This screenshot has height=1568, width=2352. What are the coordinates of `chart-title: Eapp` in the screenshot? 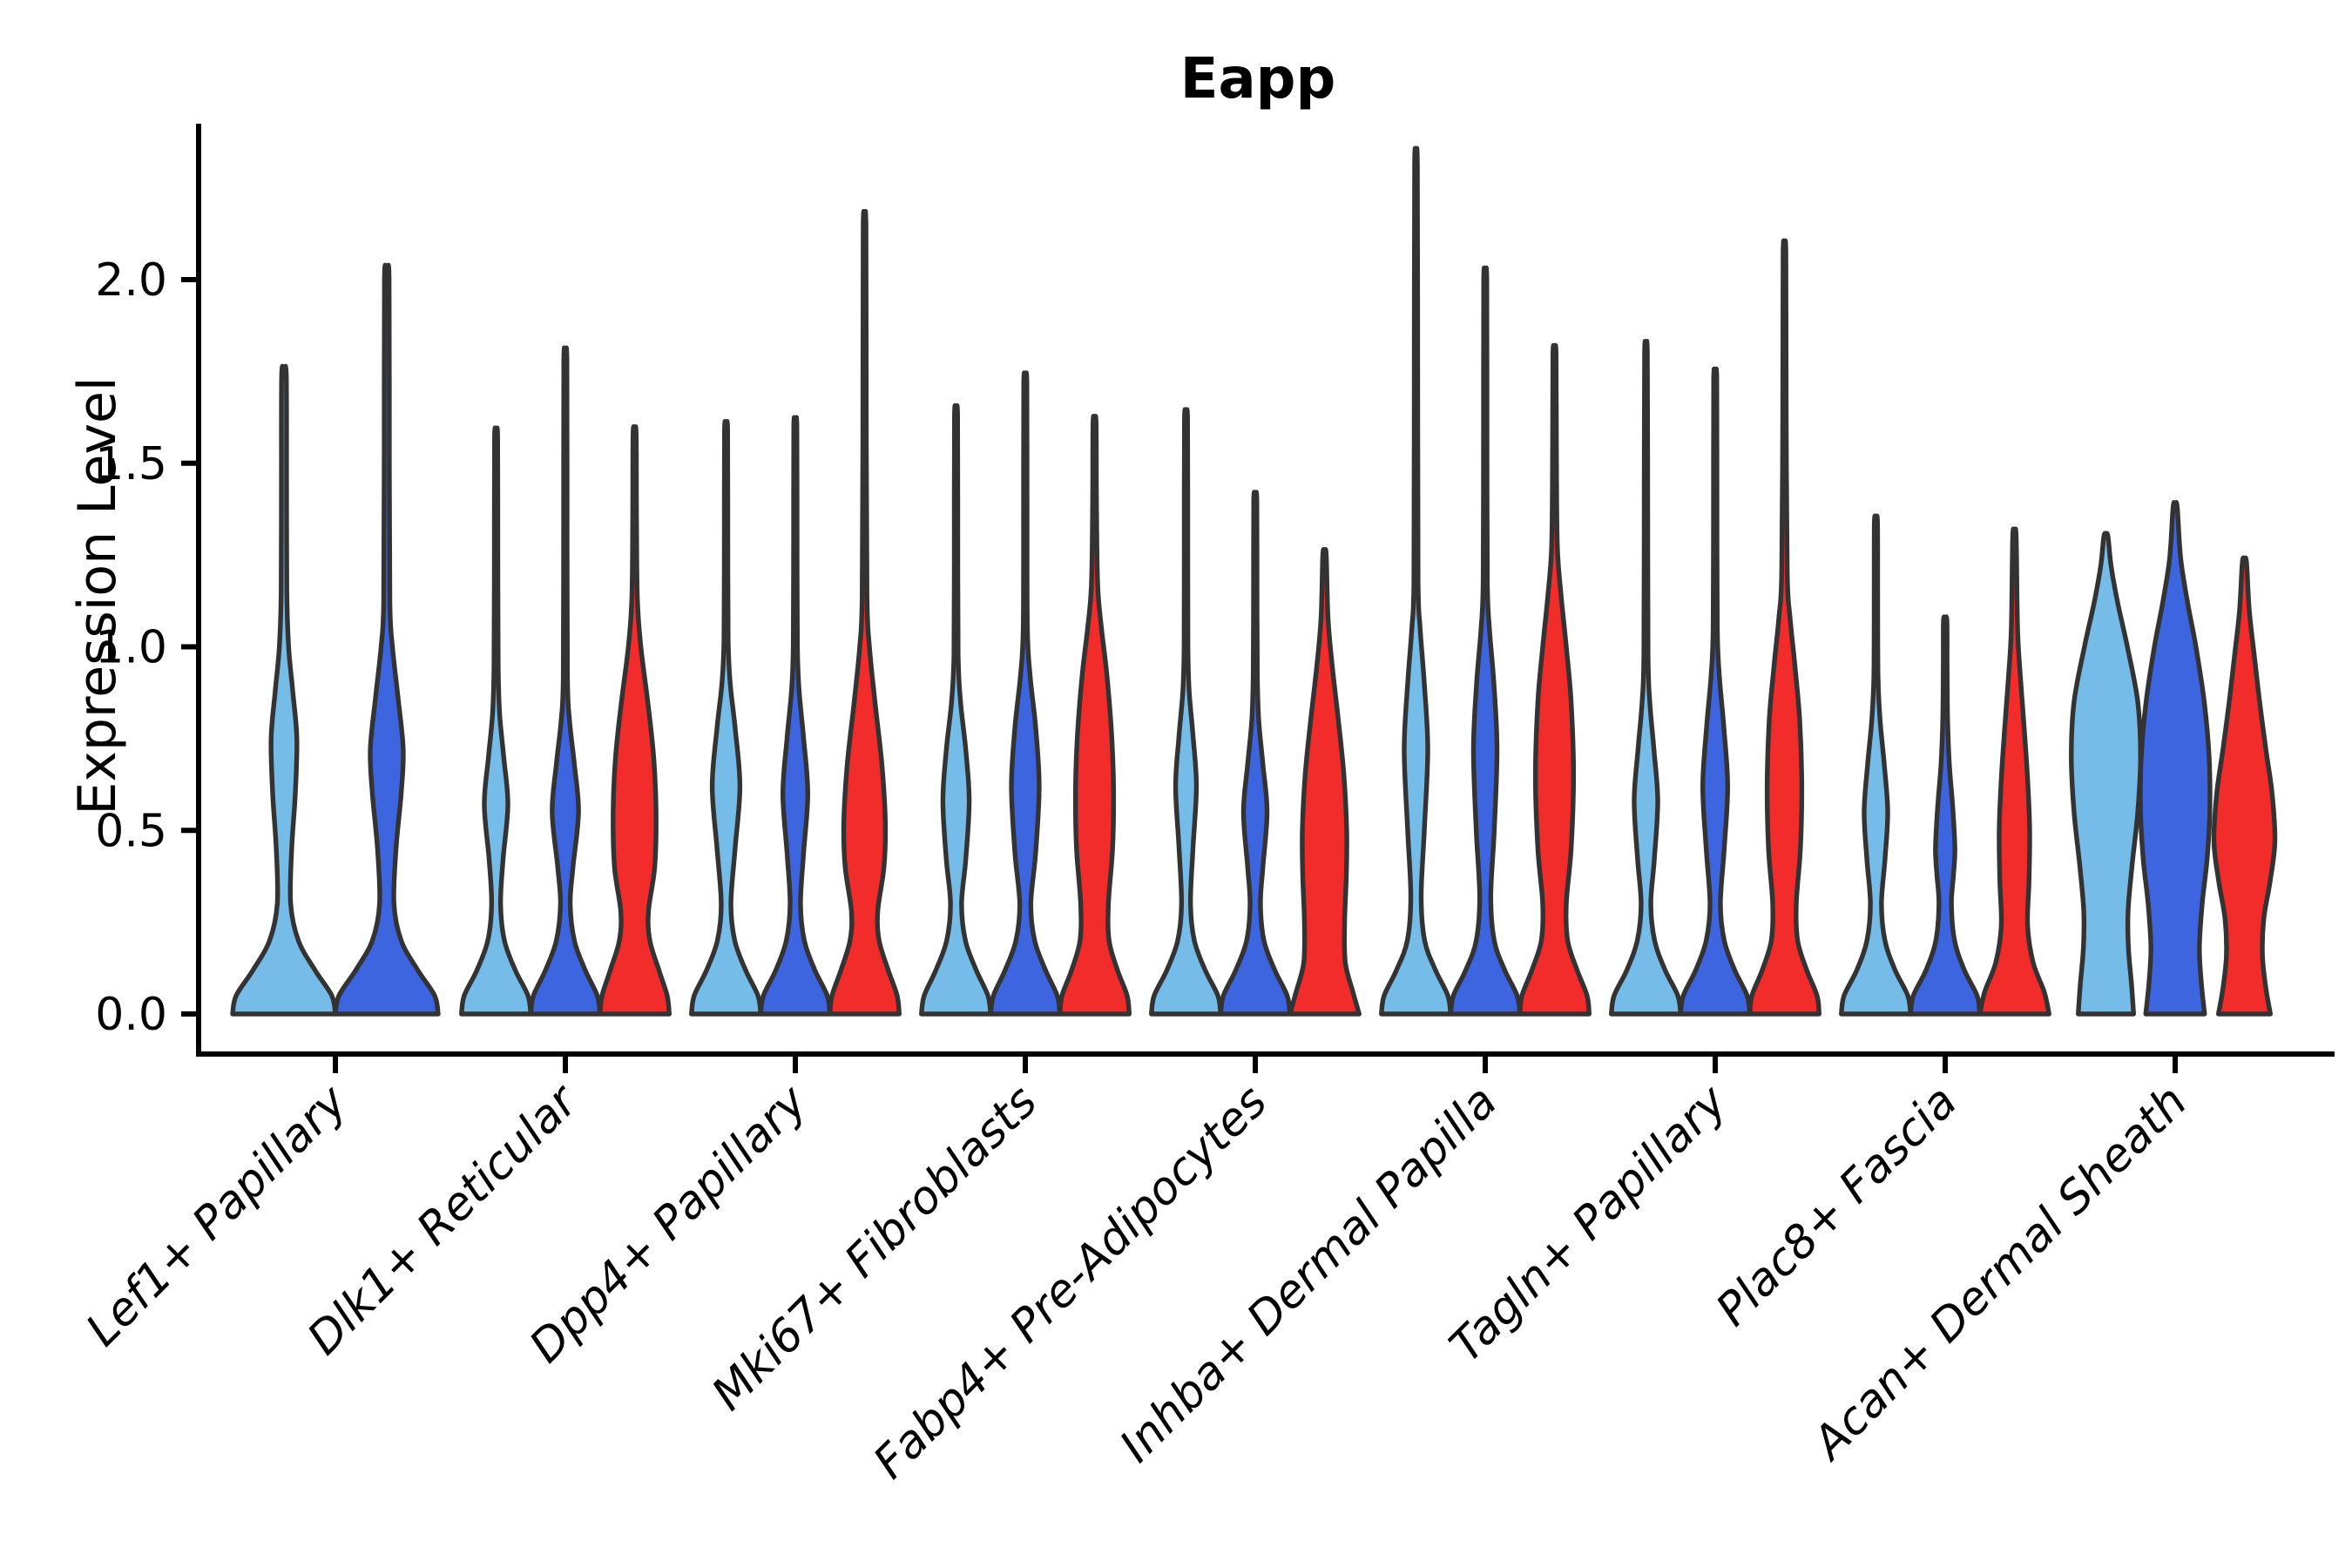 It's located at (1258, 79).